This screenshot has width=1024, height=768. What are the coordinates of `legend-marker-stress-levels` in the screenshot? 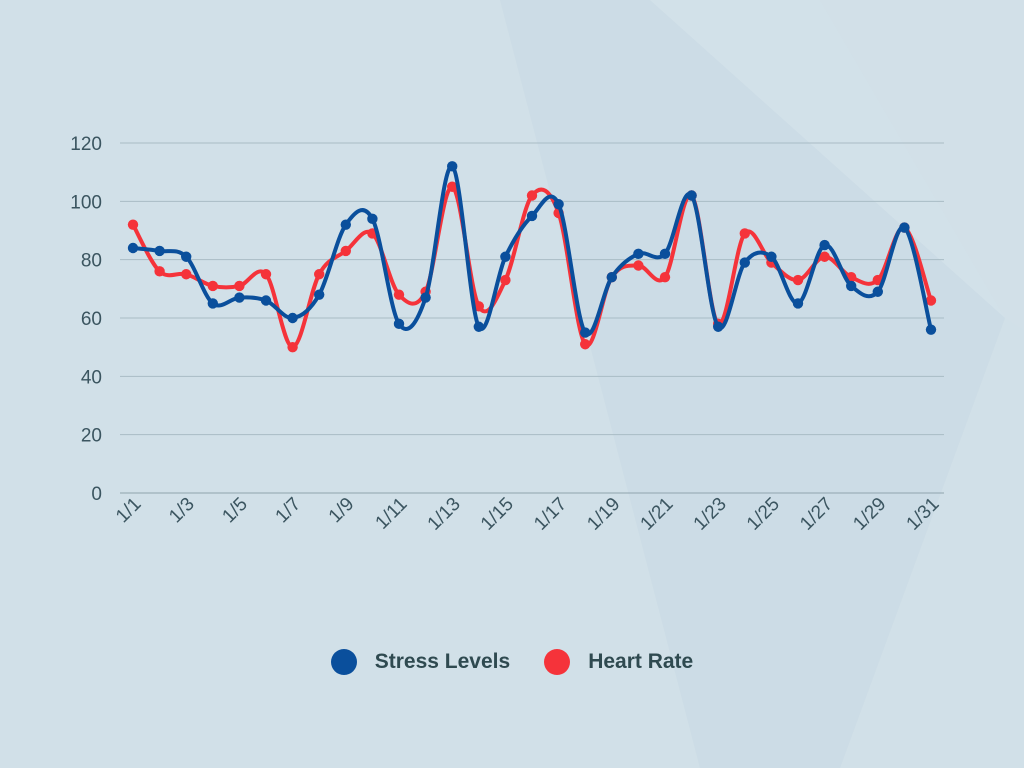 It's located at (343, 662).